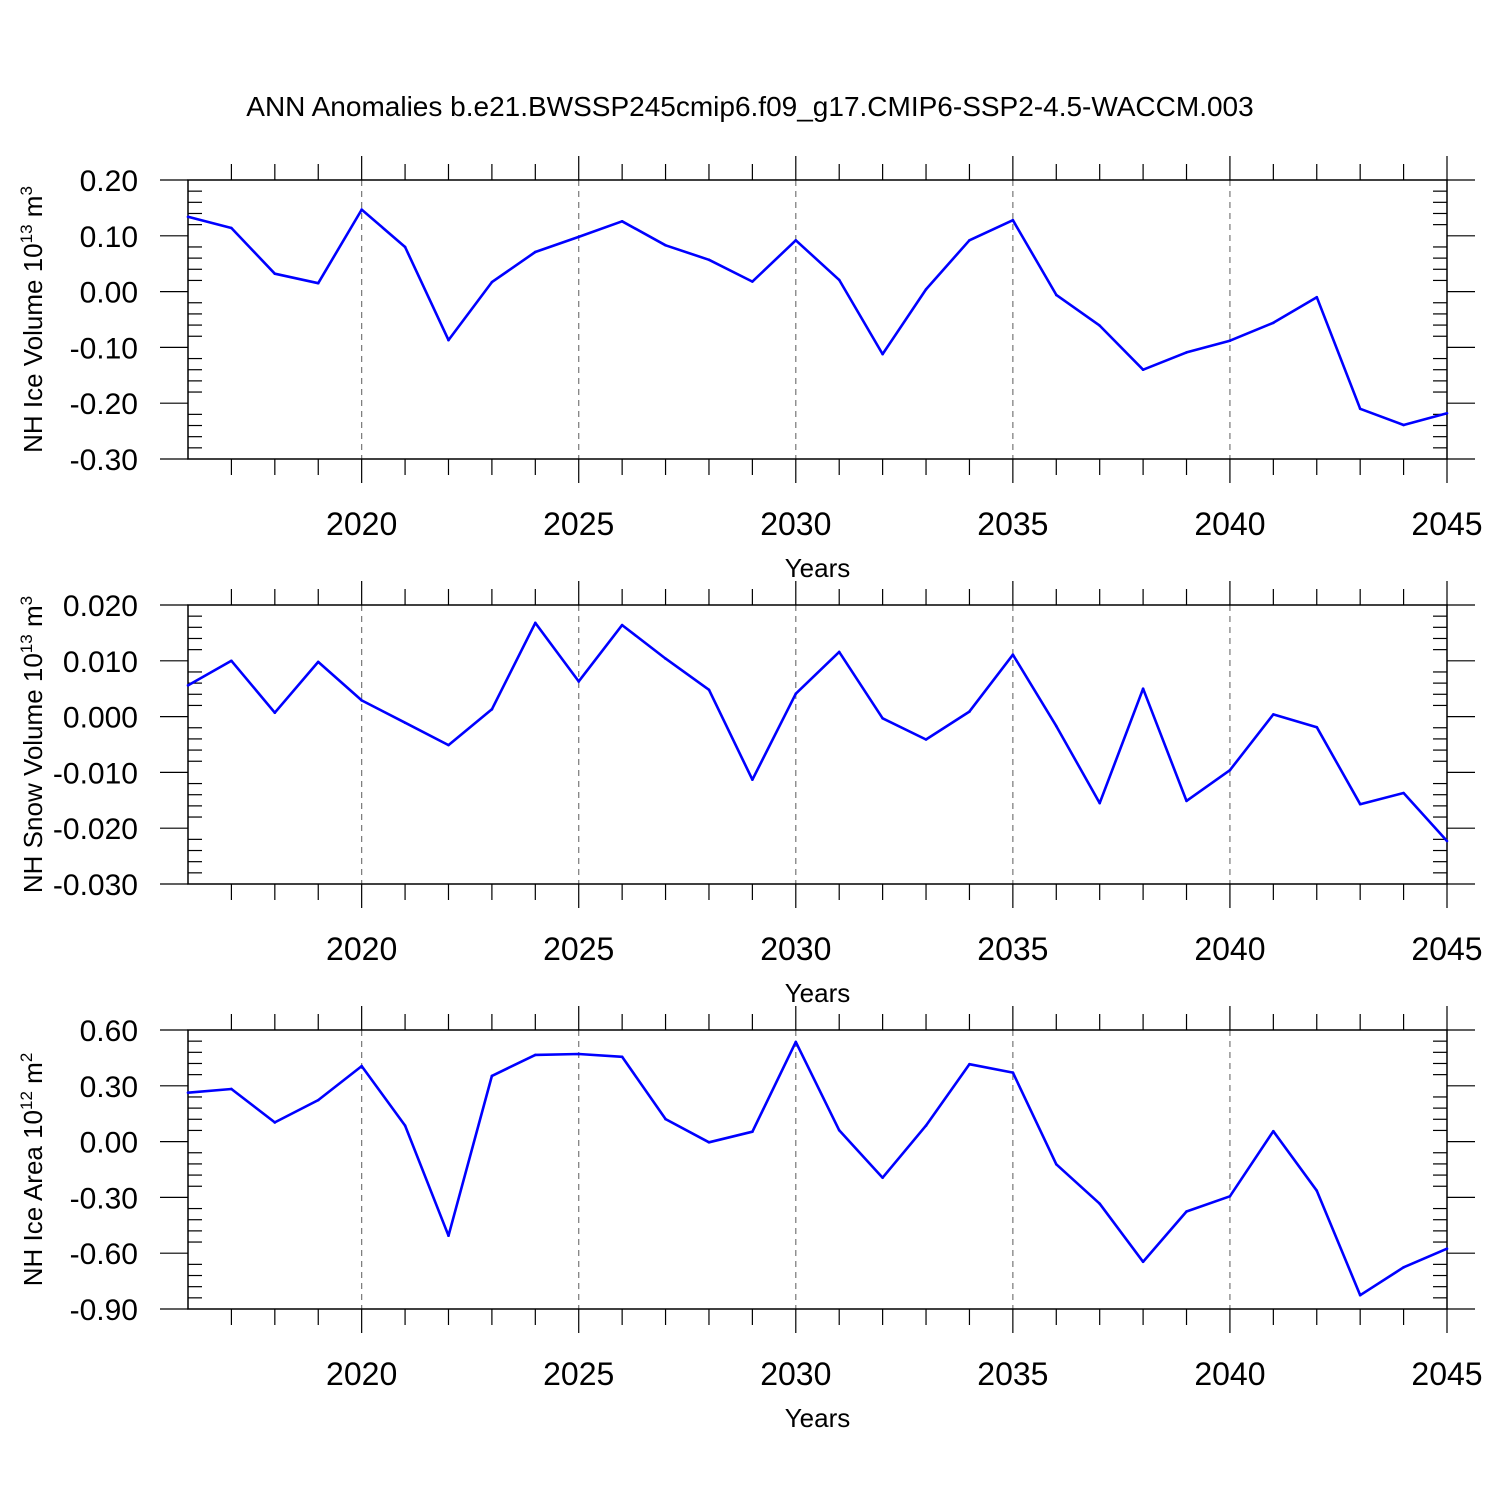  I want to click on y-tick-label: -0.010, so click(95, 773).